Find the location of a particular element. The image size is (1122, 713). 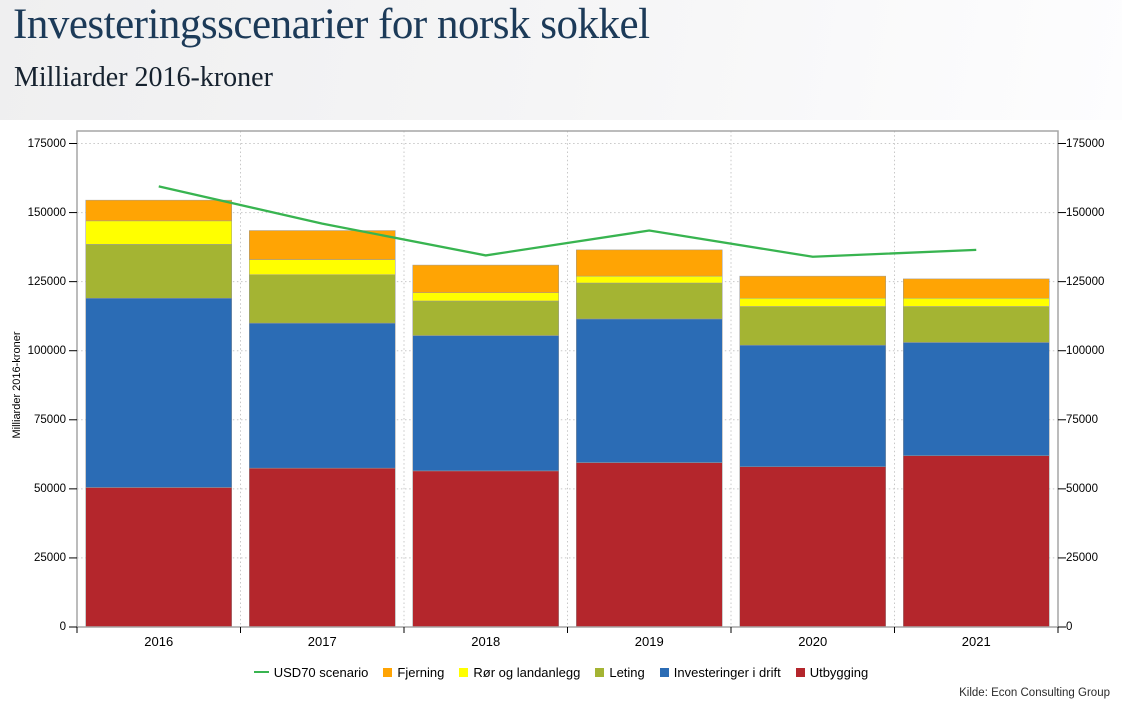

bar-segment-utbygging-2020 is located at coordinates (812, 547).